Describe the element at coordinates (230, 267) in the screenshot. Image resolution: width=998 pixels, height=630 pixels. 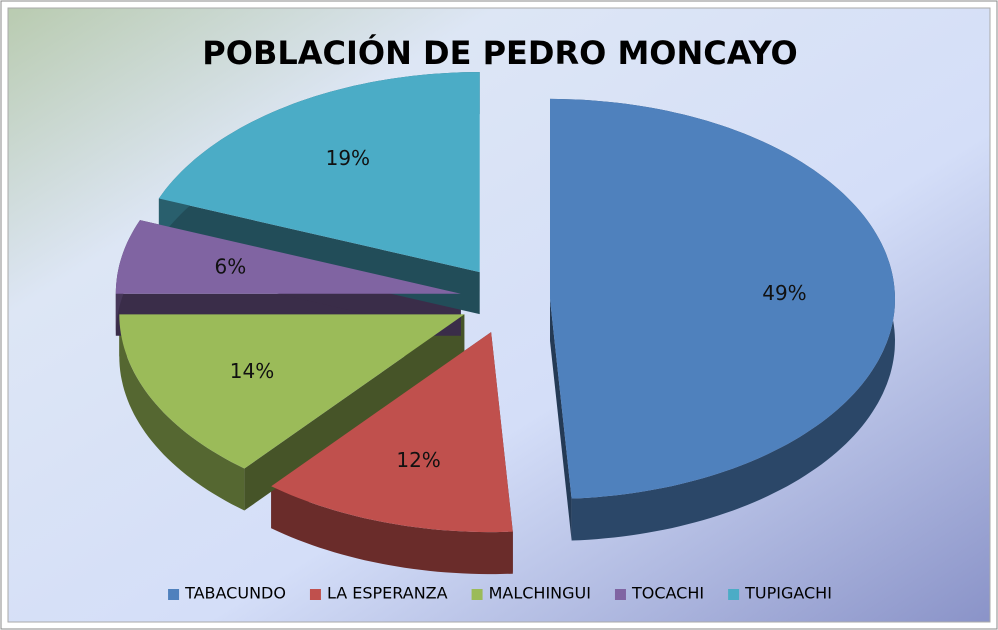
I see `data-label: 6%` at that location.